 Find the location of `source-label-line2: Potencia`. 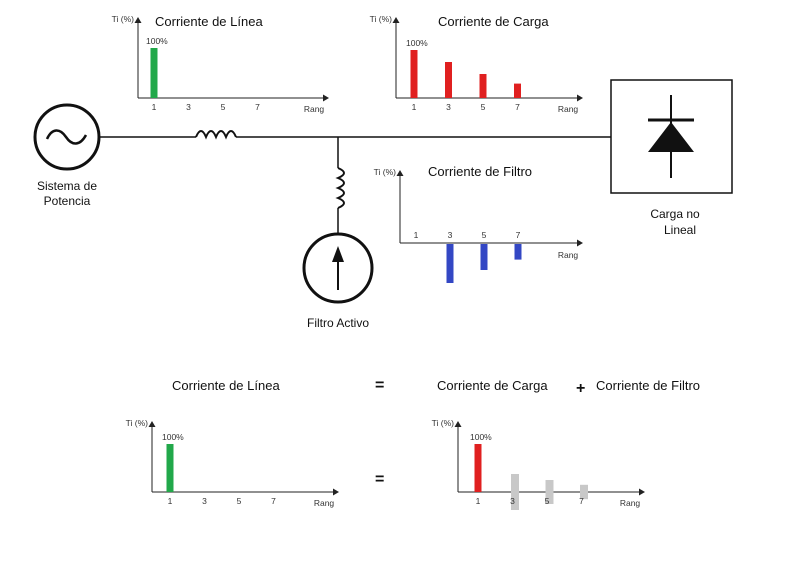

source-label-line2: Potencia is located at coordinates (67, 201).